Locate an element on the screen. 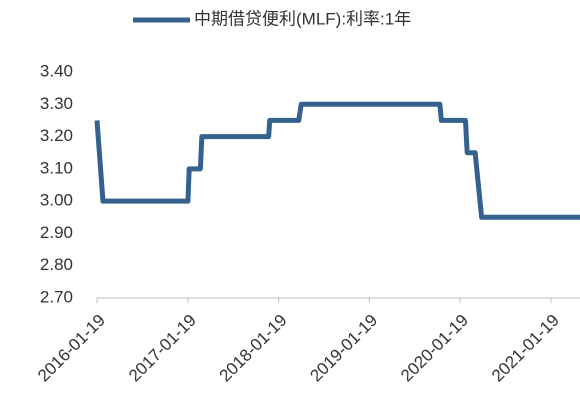 This screenshot has width=580, height=410. x-tick-label: 2017-01-19 is located at coordinates (162, 348).